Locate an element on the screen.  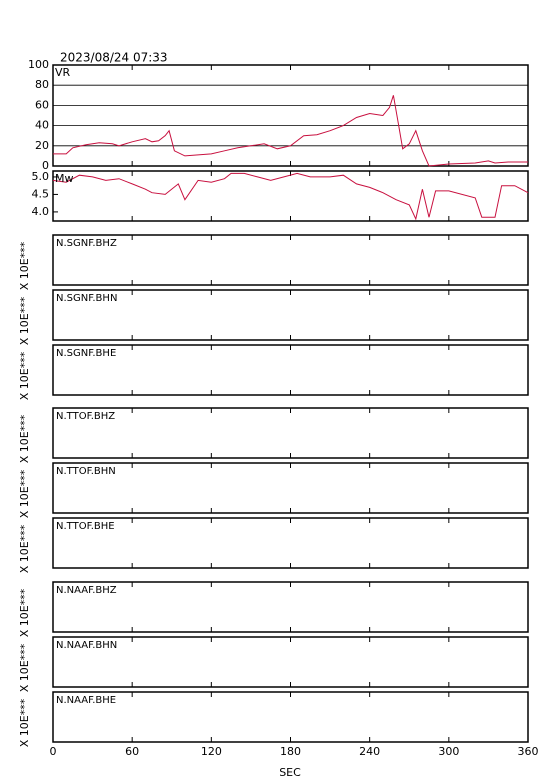
y-tick-label: 60 is located at coordinates (42, 104).